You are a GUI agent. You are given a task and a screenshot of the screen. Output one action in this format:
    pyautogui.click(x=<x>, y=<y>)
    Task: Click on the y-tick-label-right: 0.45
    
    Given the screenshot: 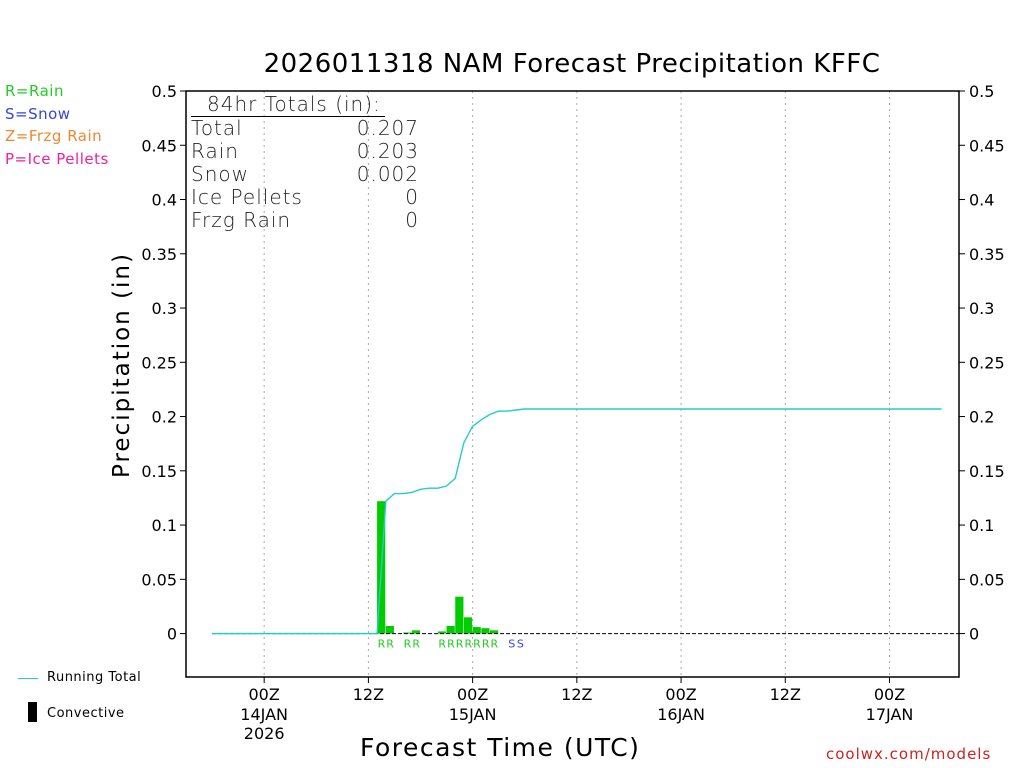 What is the action you would take?
    pyautogui.click(x=987, y=145)
    